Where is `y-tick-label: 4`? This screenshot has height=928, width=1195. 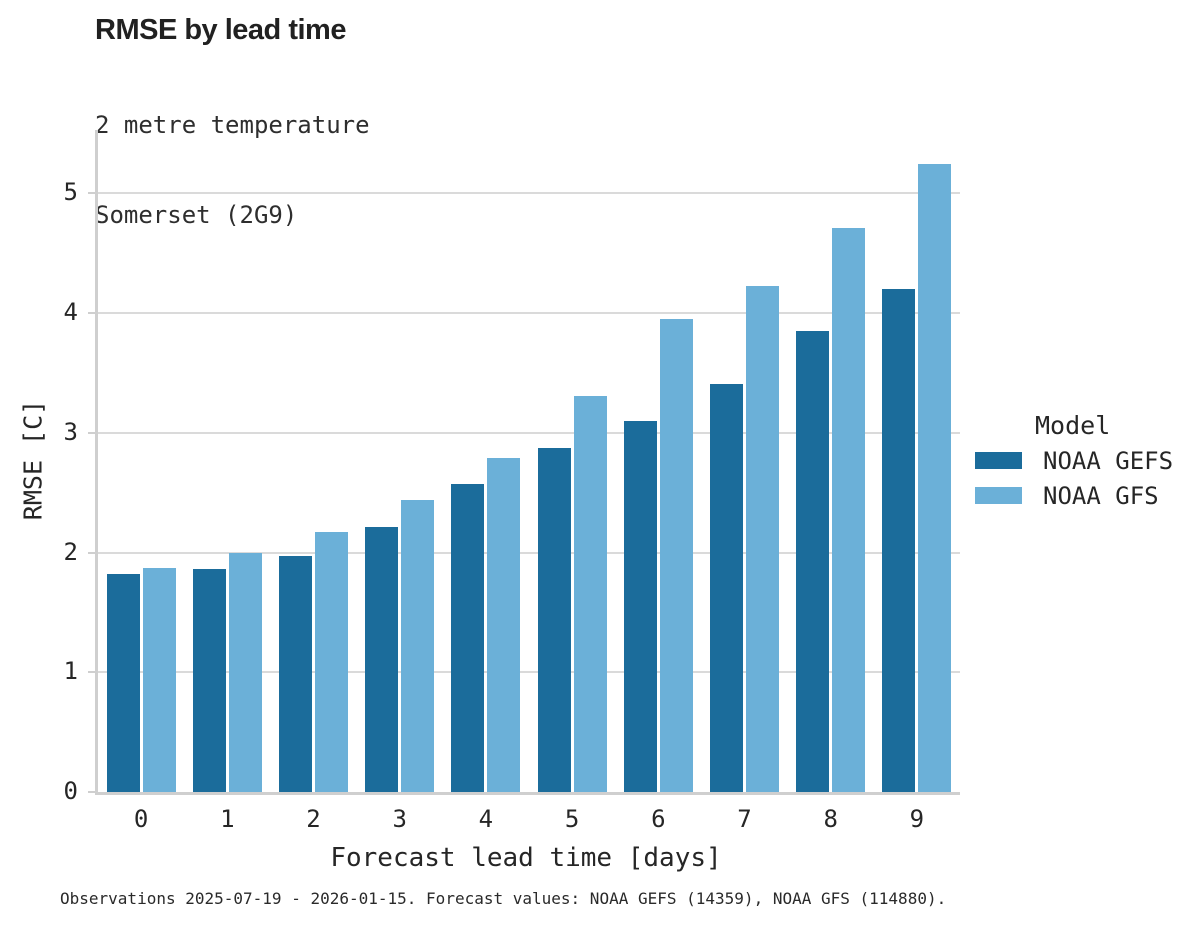 y-tick-label: 4 is located at coordinates (70, 312).